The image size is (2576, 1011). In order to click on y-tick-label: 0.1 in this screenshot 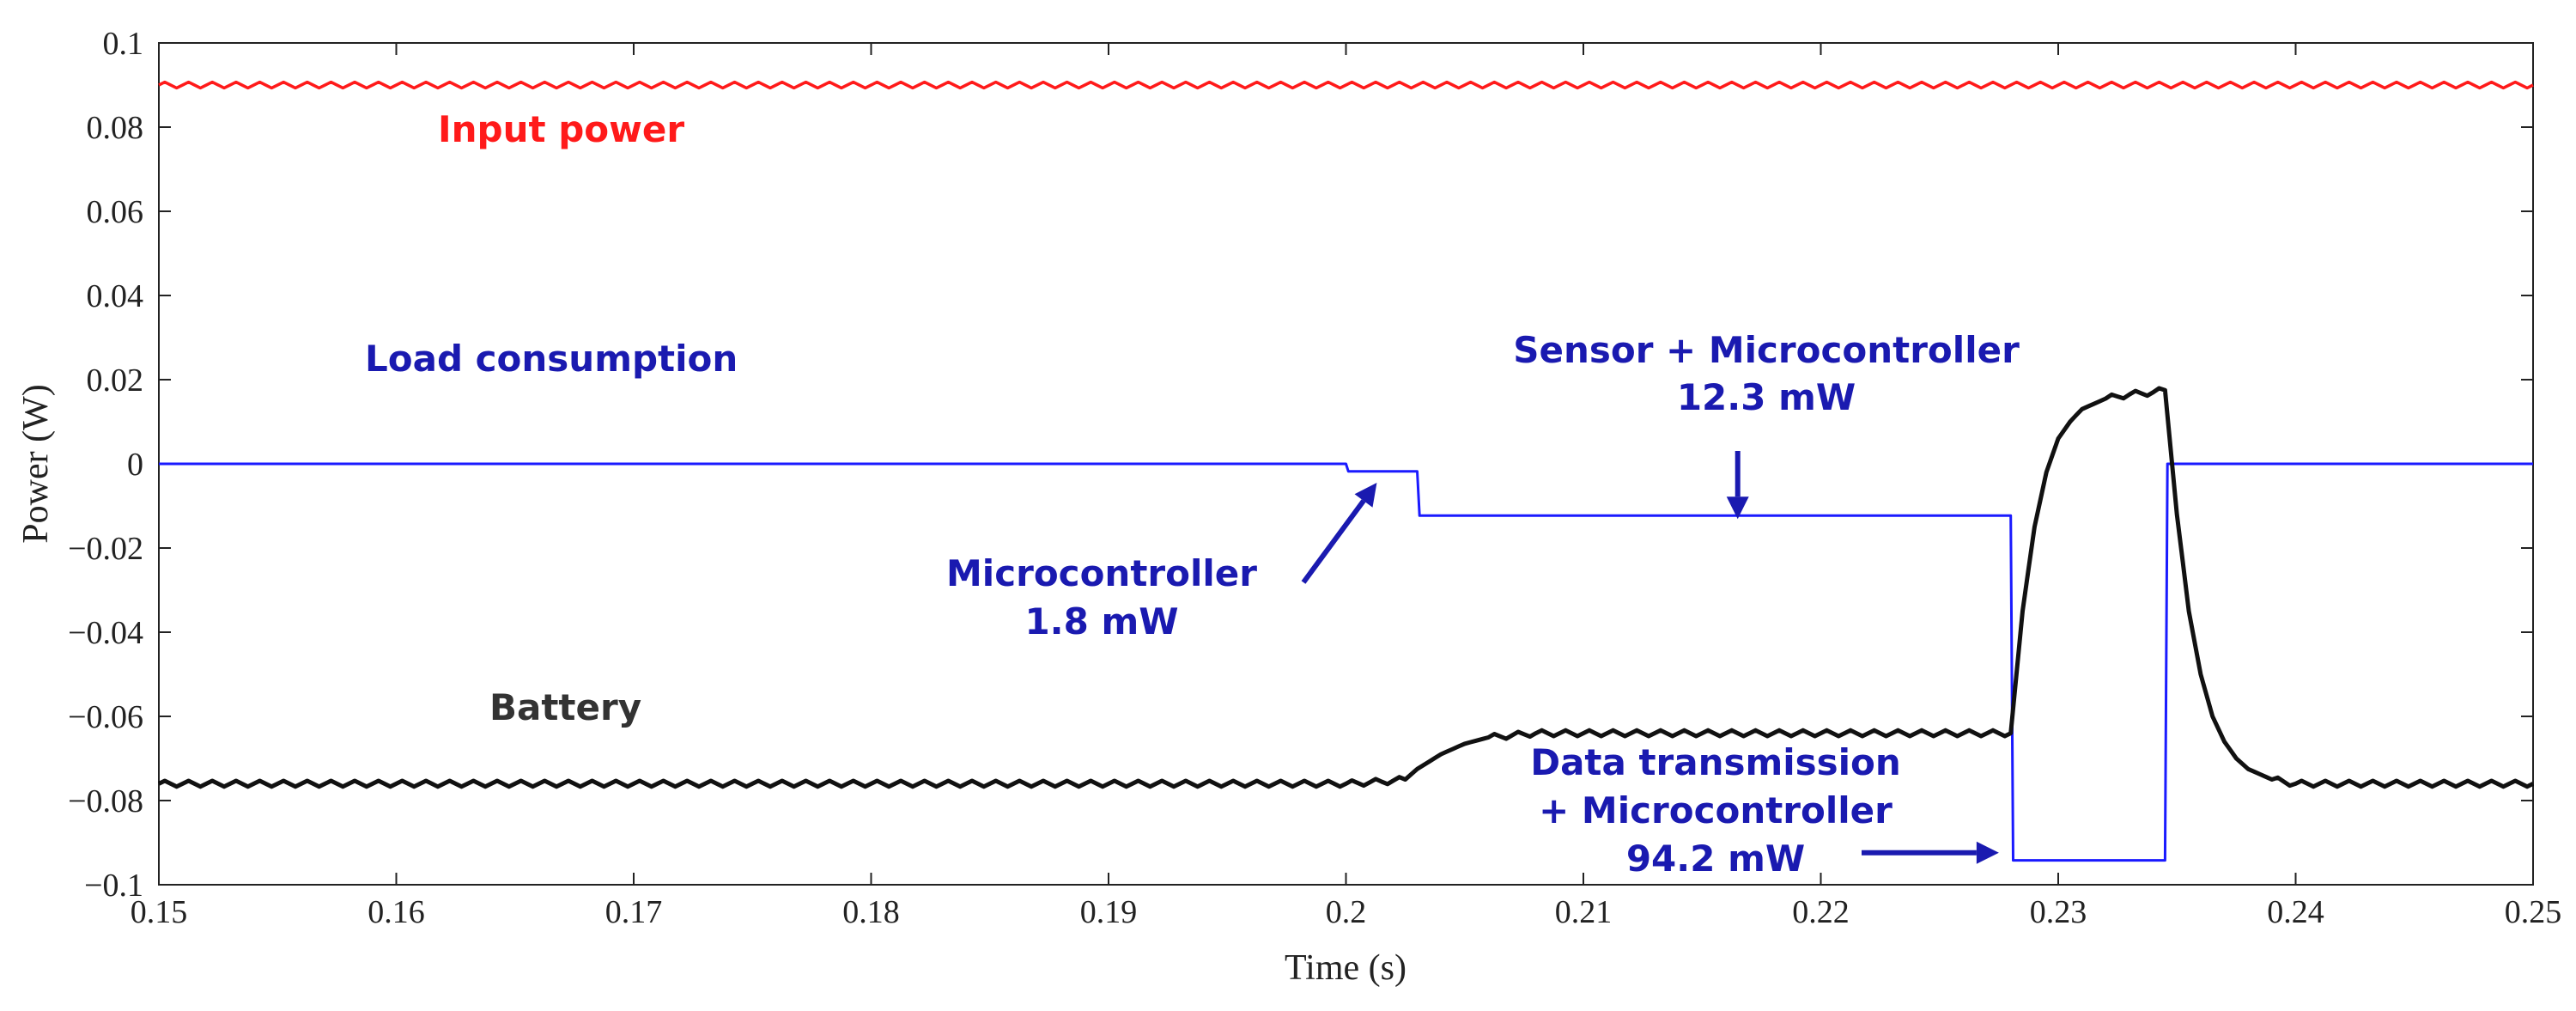, I will do `click(123, 44)`.